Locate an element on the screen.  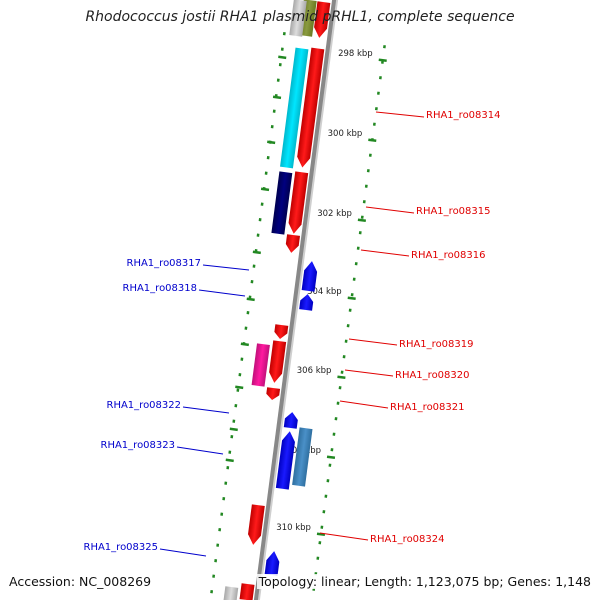
gene-label: RHA1_ro08317 is located at coordinates (164, 263).